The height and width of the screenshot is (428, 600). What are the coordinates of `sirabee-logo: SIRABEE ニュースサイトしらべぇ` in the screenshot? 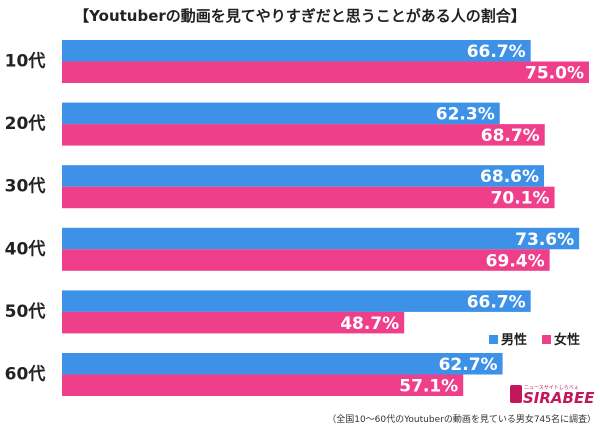 It's located at (552, 396).